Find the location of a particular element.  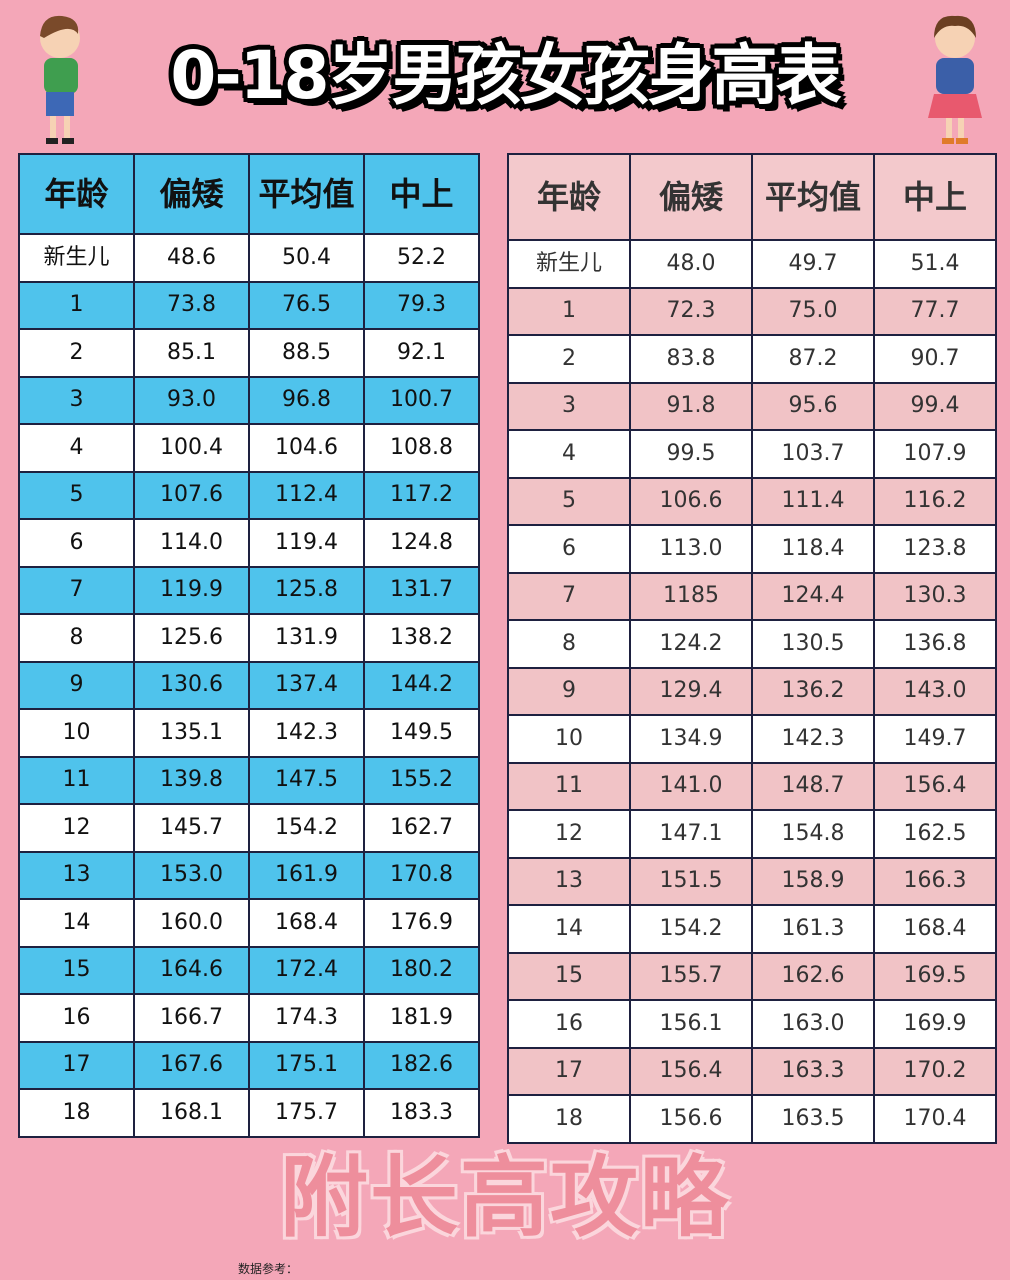

height-cell: 108.8 is located at coordinates (421, 448).